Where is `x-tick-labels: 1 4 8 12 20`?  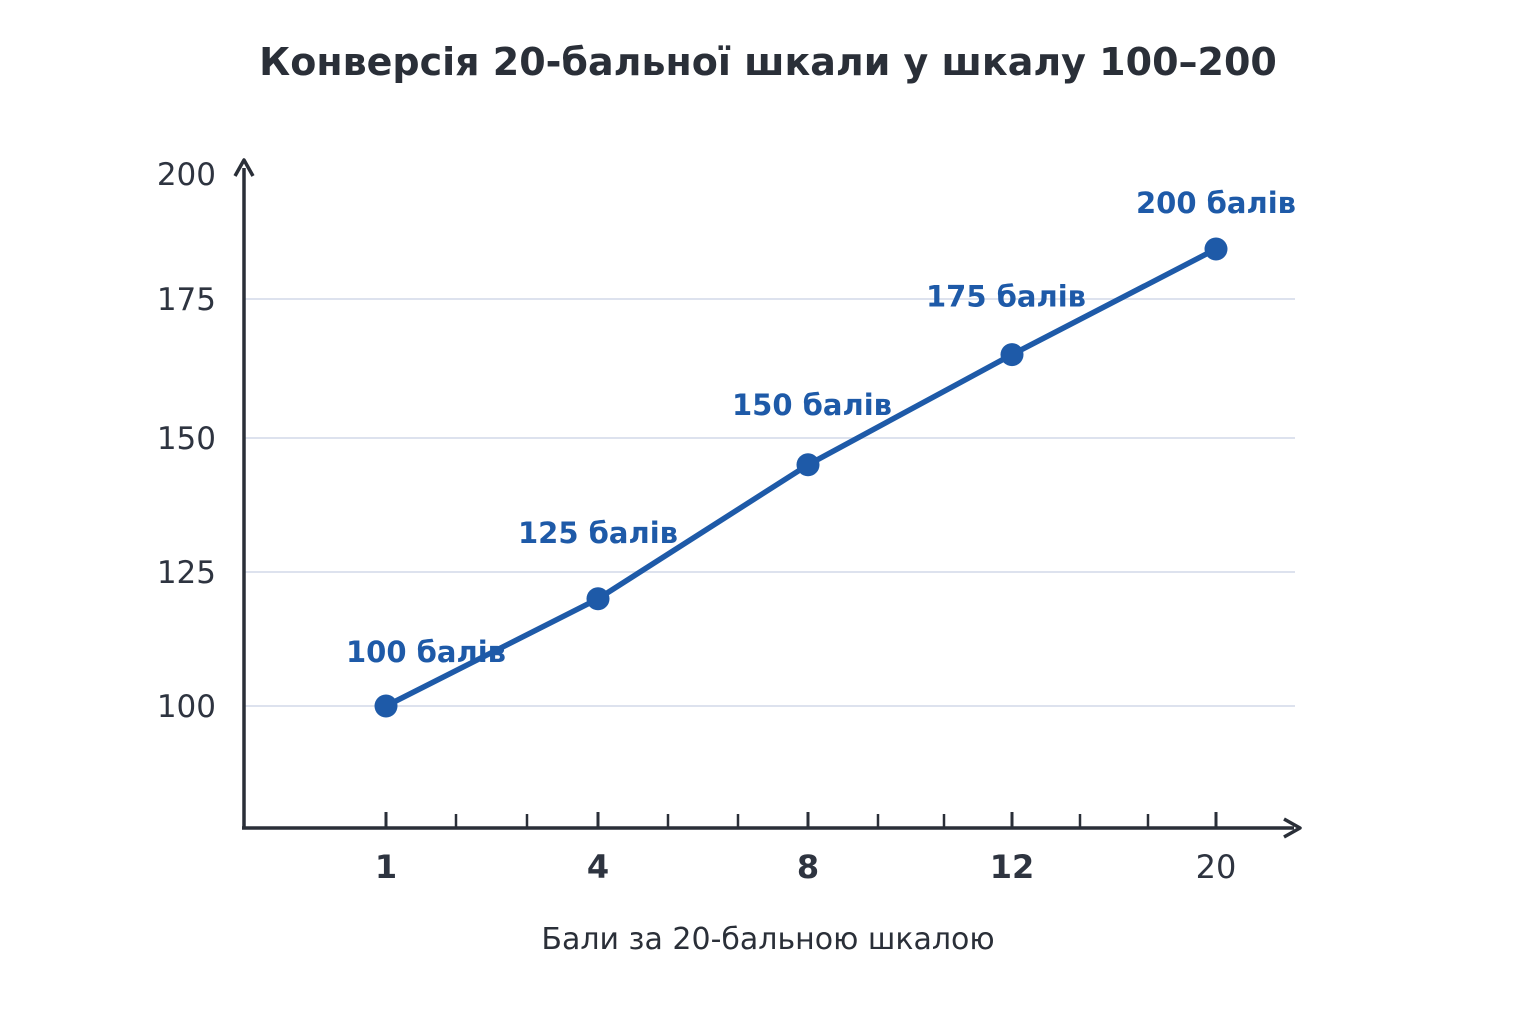 x-tick-labels: 1 4 8 12 20 is located at coordinates (805, 867).